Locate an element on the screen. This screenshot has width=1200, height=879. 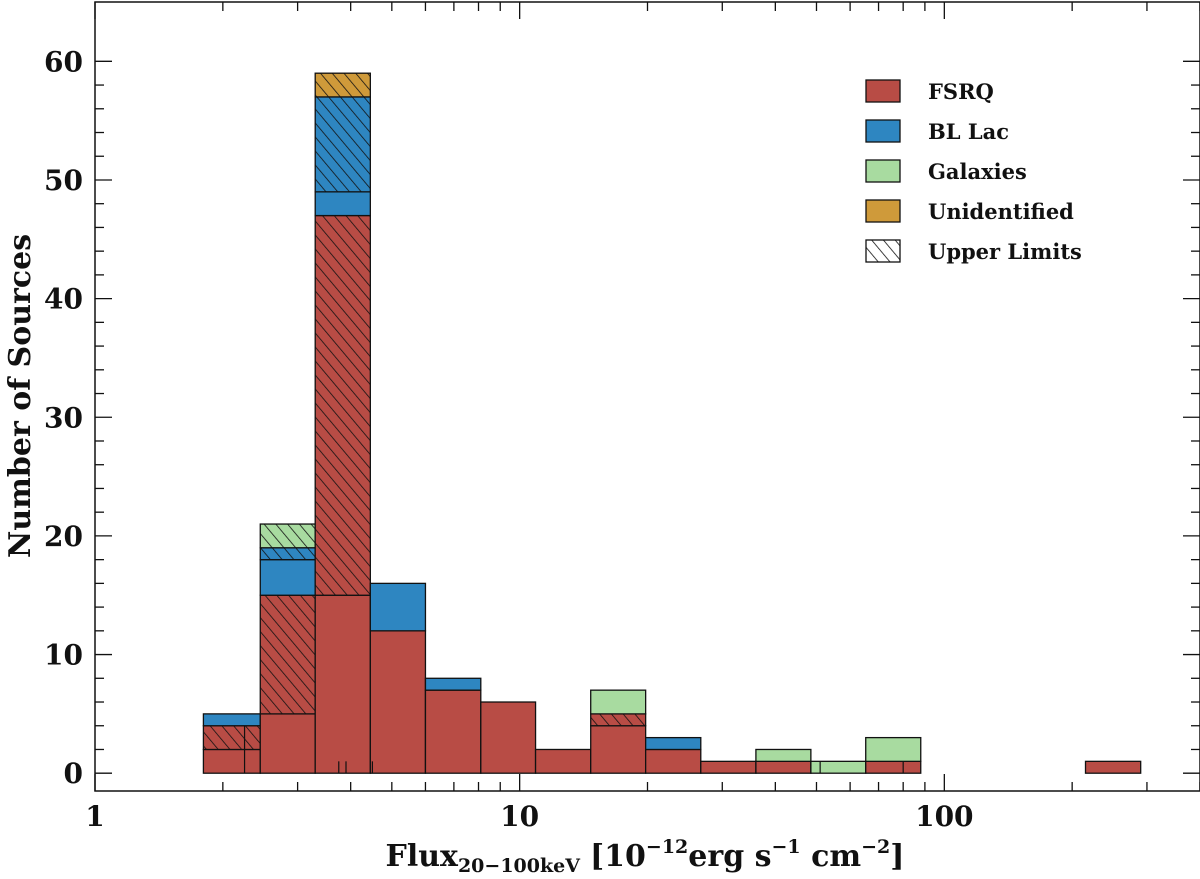
x-tick-label: 100 is located at coordinates (944, 816).